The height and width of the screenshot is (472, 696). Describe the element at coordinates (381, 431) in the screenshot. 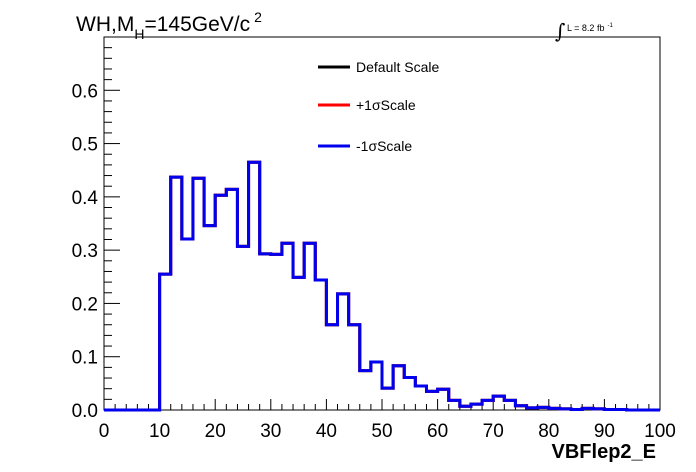

I see `x-tick-label: 50` at that location.